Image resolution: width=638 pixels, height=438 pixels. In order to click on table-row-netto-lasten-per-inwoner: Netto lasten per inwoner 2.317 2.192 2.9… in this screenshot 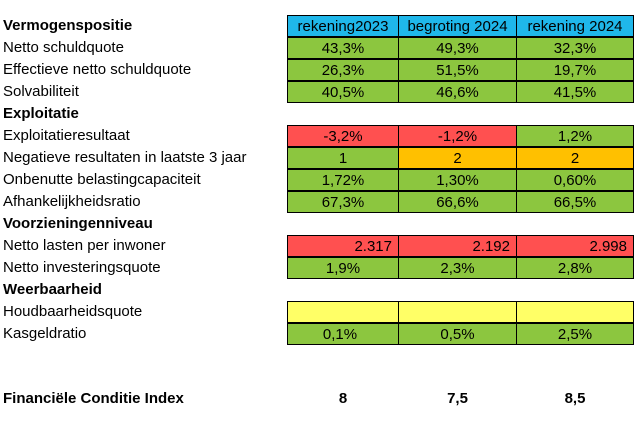, I will do `click(319, 246)`.